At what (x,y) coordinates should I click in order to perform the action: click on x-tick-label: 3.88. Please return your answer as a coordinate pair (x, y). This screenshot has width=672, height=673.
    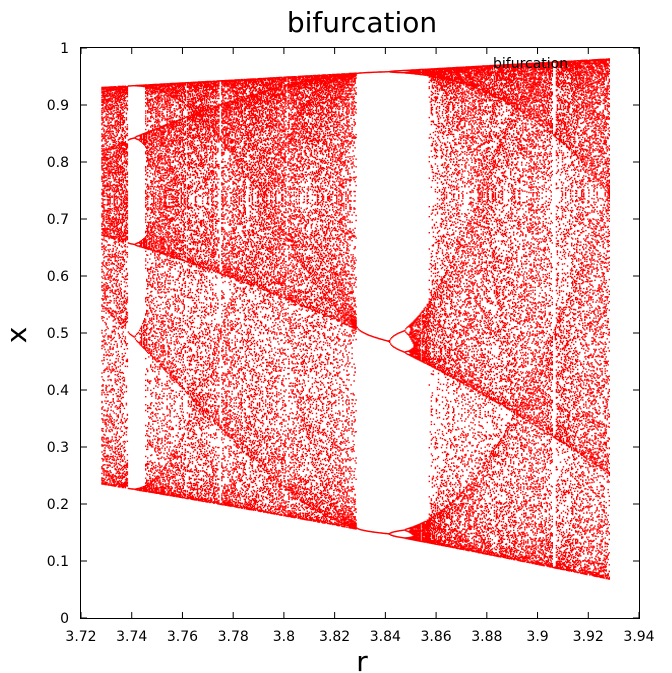
    Looking at the image, I should click on (486, 637).